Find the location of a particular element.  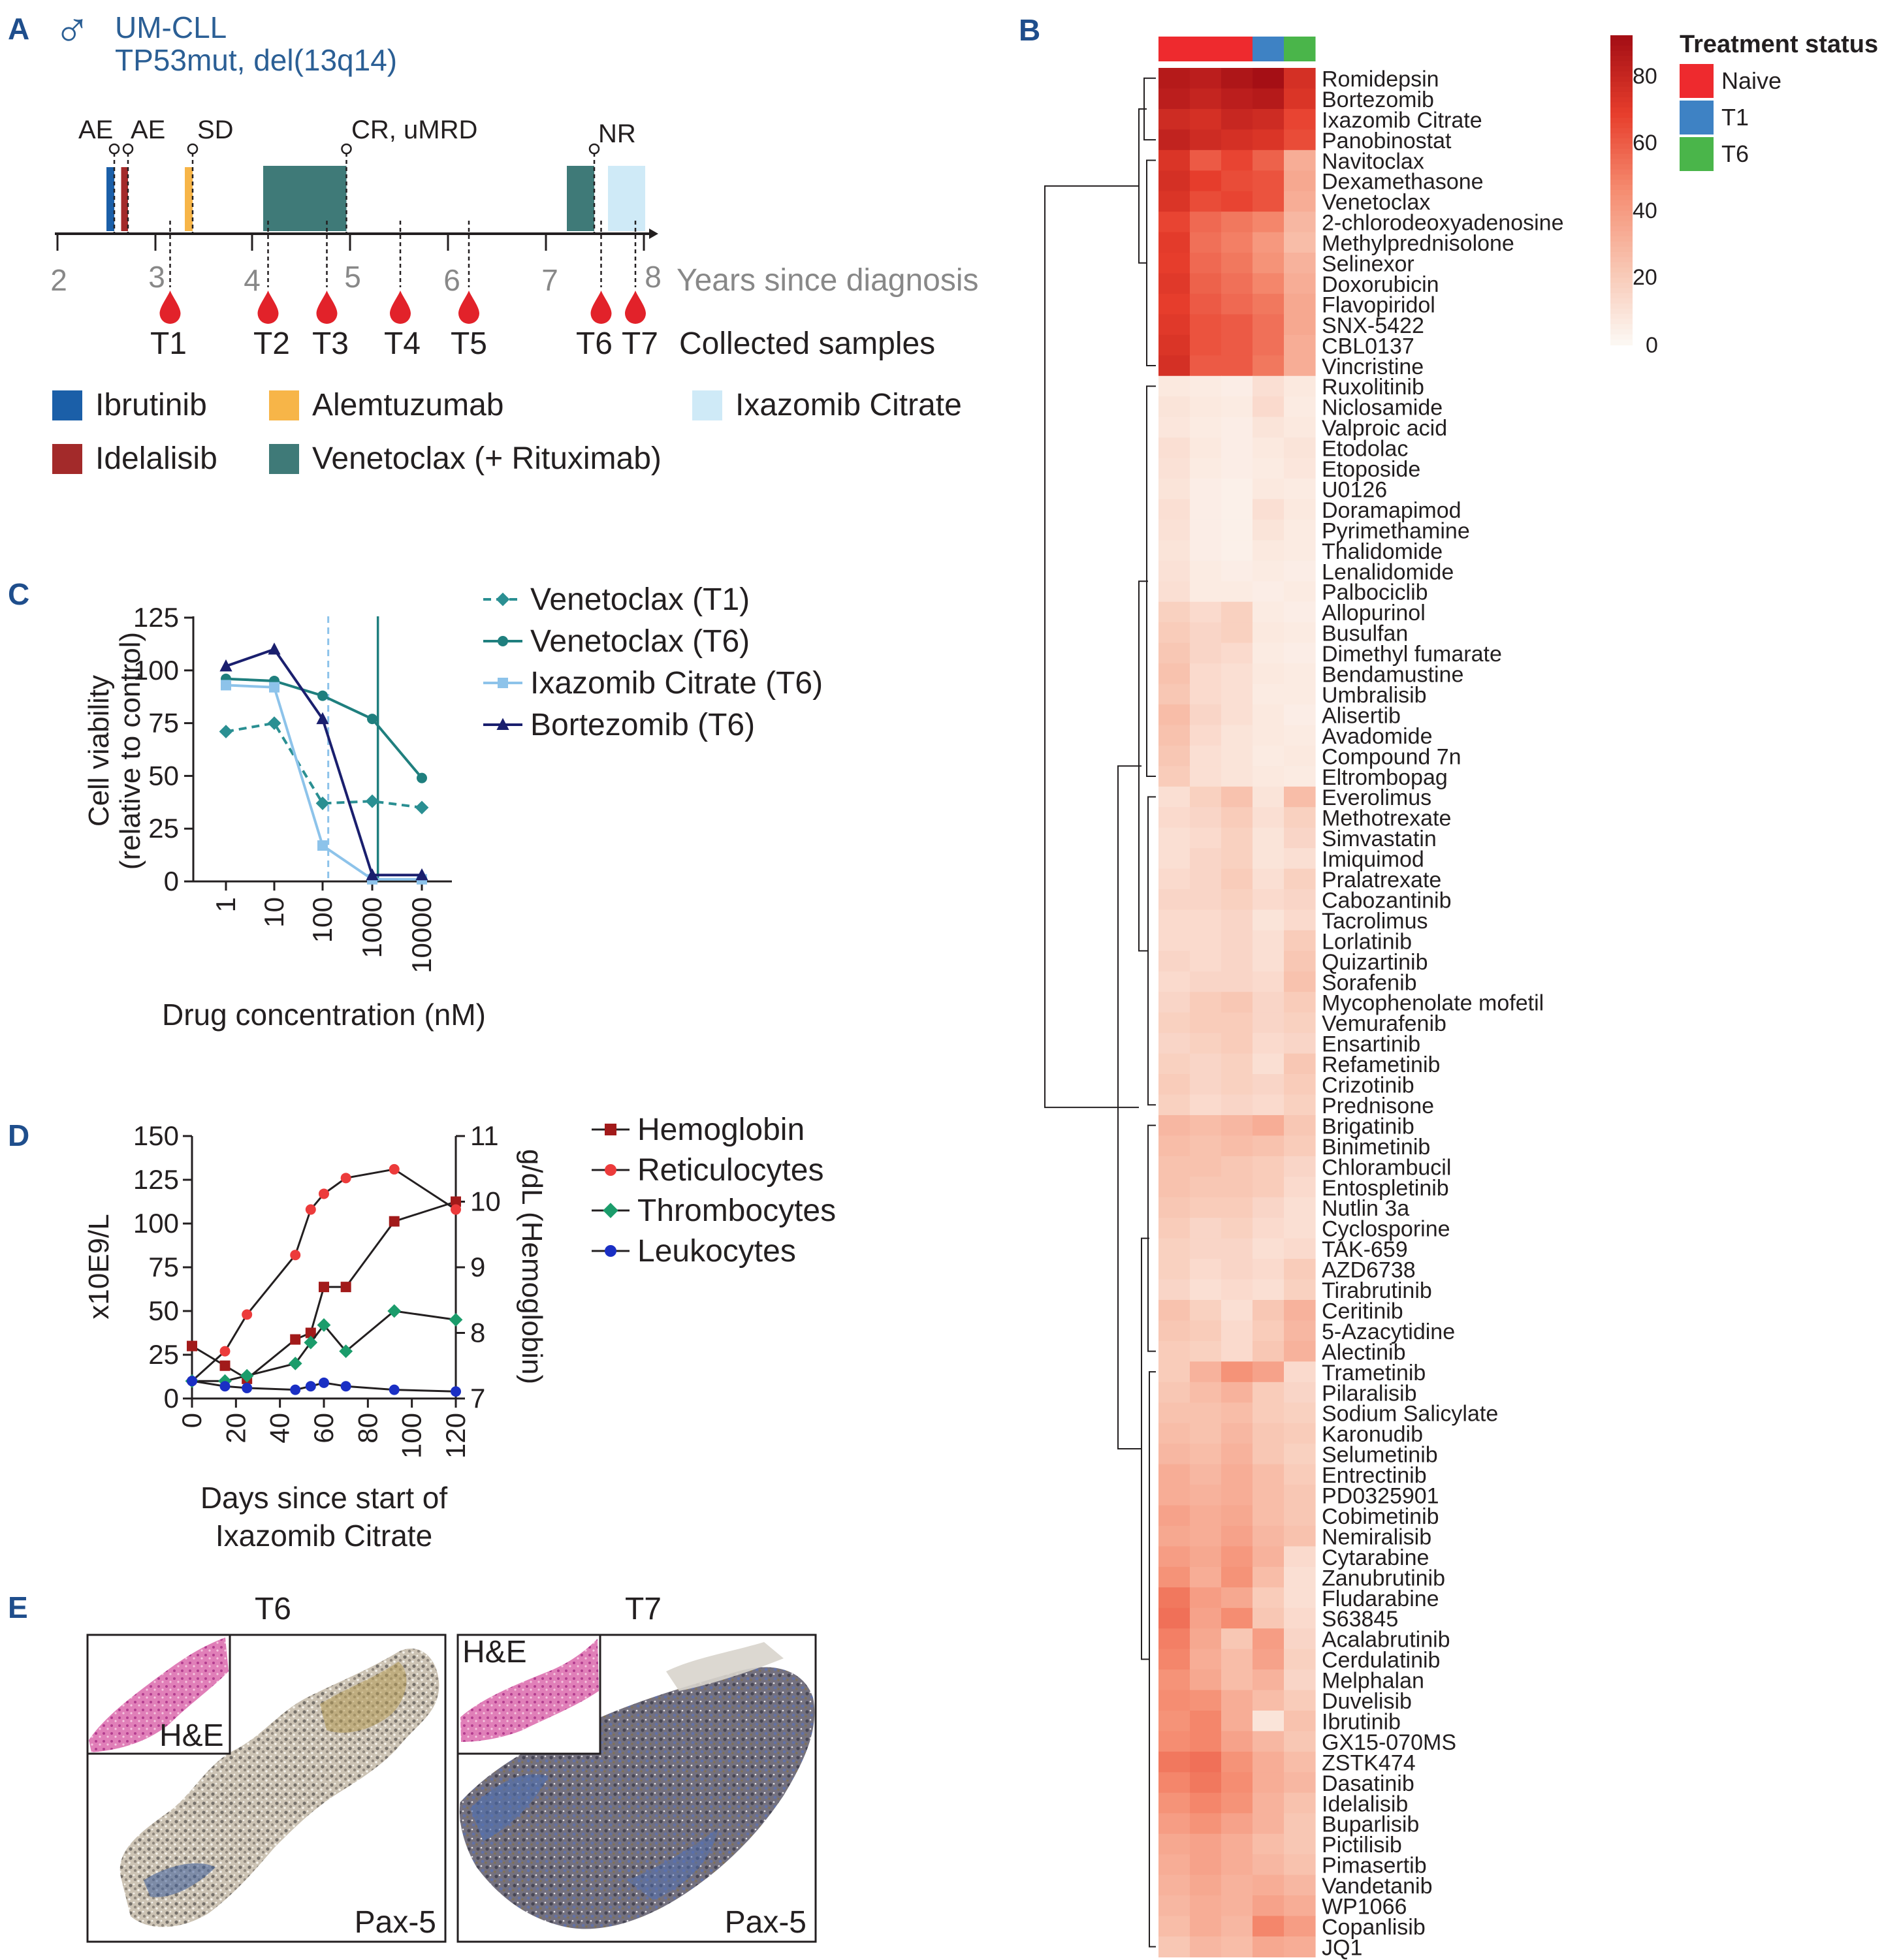

drug-row-label: Sorafenib is located at coordinates (1370, 982).